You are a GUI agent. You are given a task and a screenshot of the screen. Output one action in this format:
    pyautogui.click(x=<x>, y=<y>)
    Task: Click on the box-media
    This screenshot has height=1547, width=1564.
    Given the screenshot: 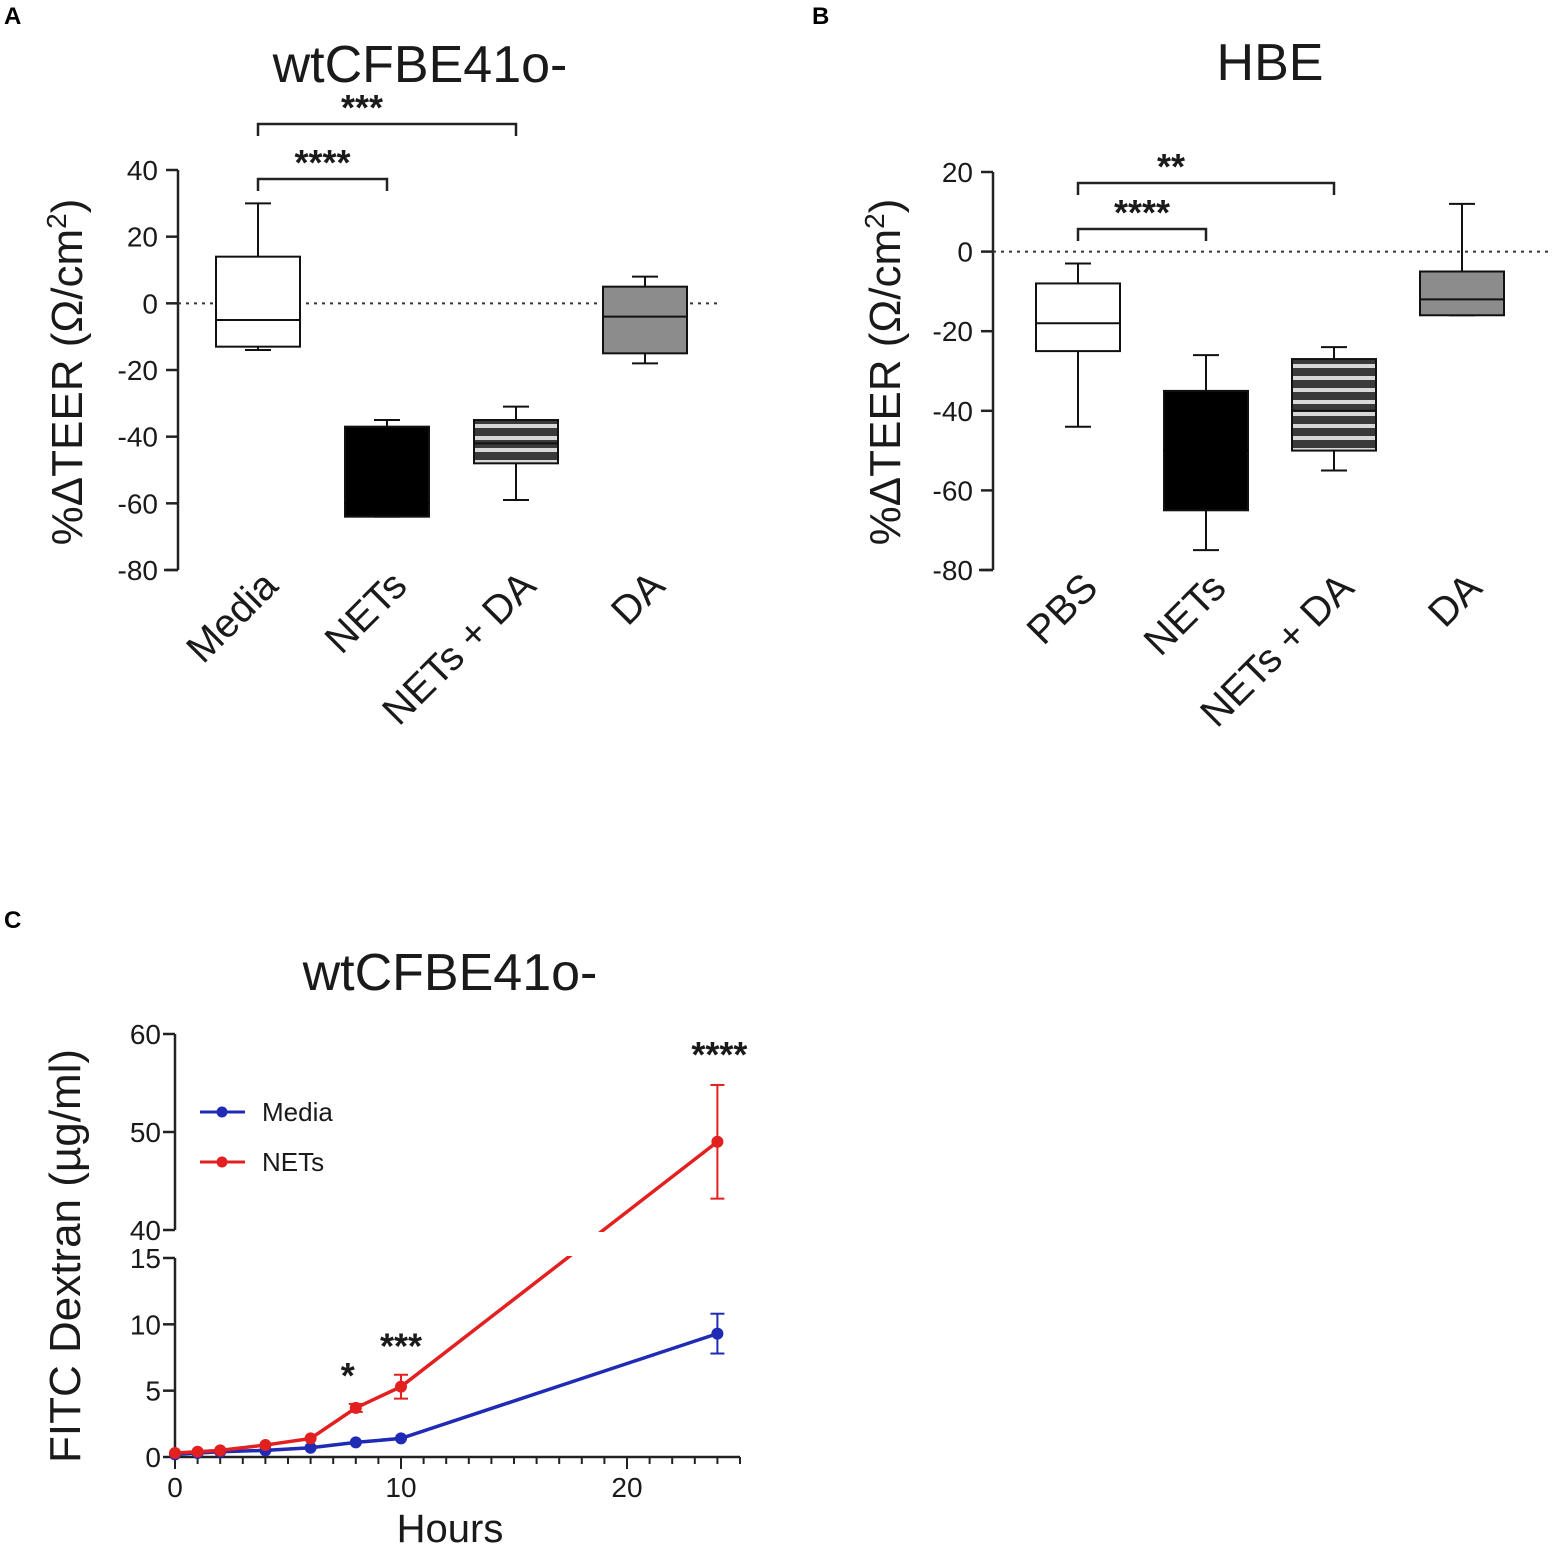 What is the action you would take?
    pyautogui.click(x=258, y=301)
    